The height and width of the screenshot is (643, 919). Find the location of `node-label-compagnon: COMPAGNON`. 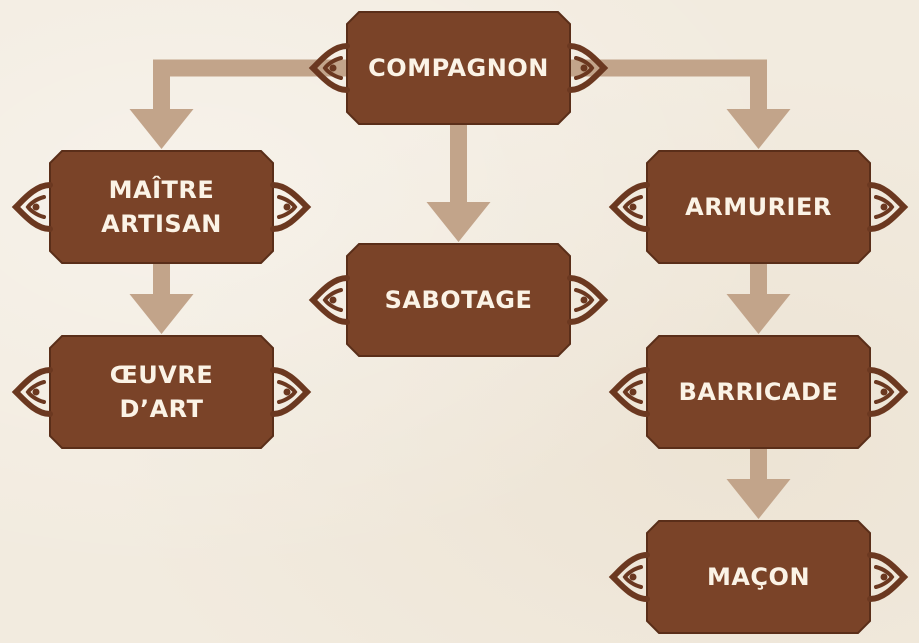

node-label-compagnon: COMPAGNON is located at coordinates (458, 68).